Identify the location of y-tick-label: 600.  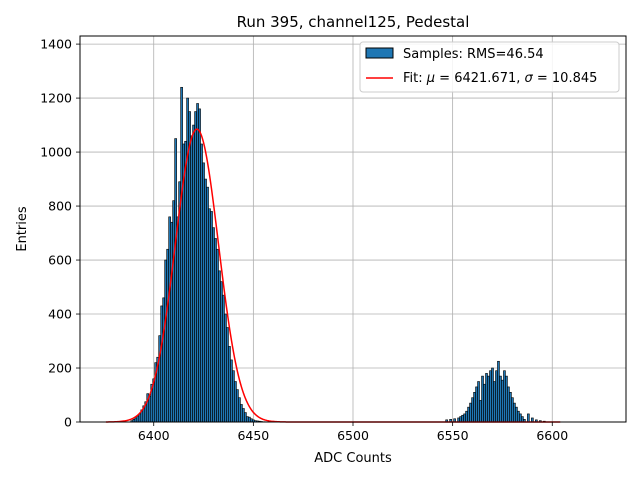
(60, 260).